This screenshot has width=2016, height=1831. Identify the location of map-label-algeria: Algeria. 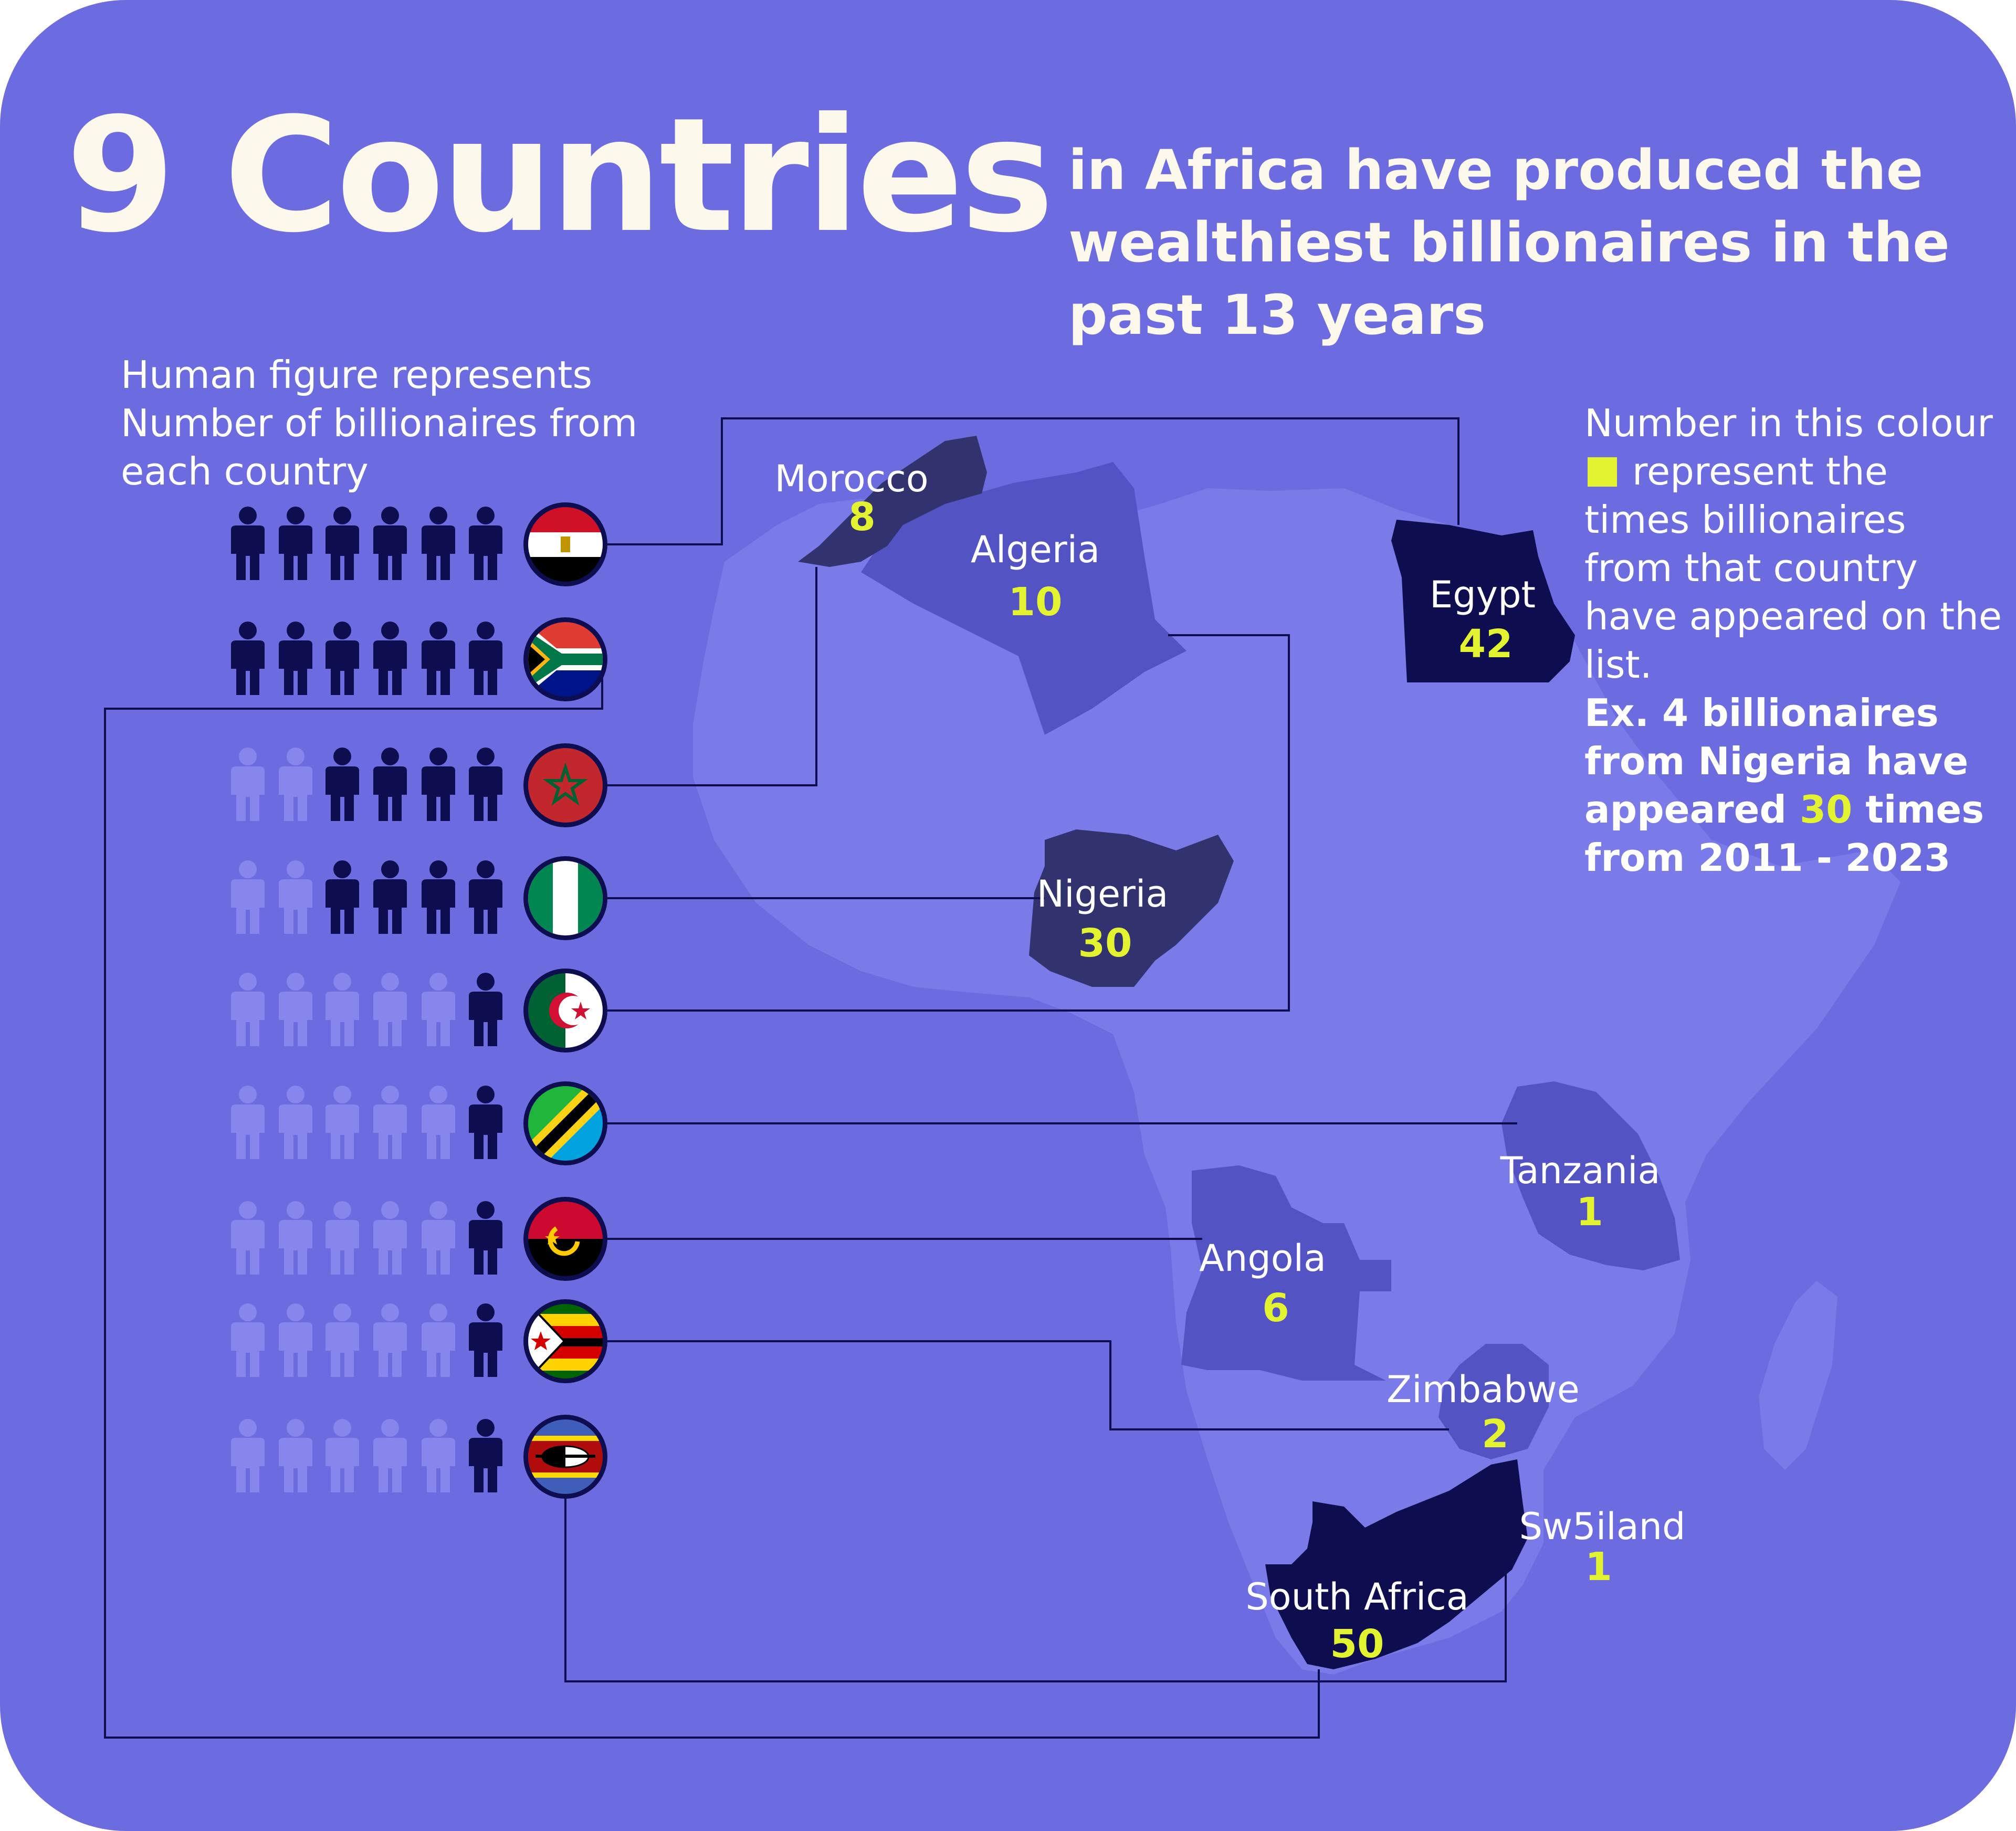
(1035, 549).